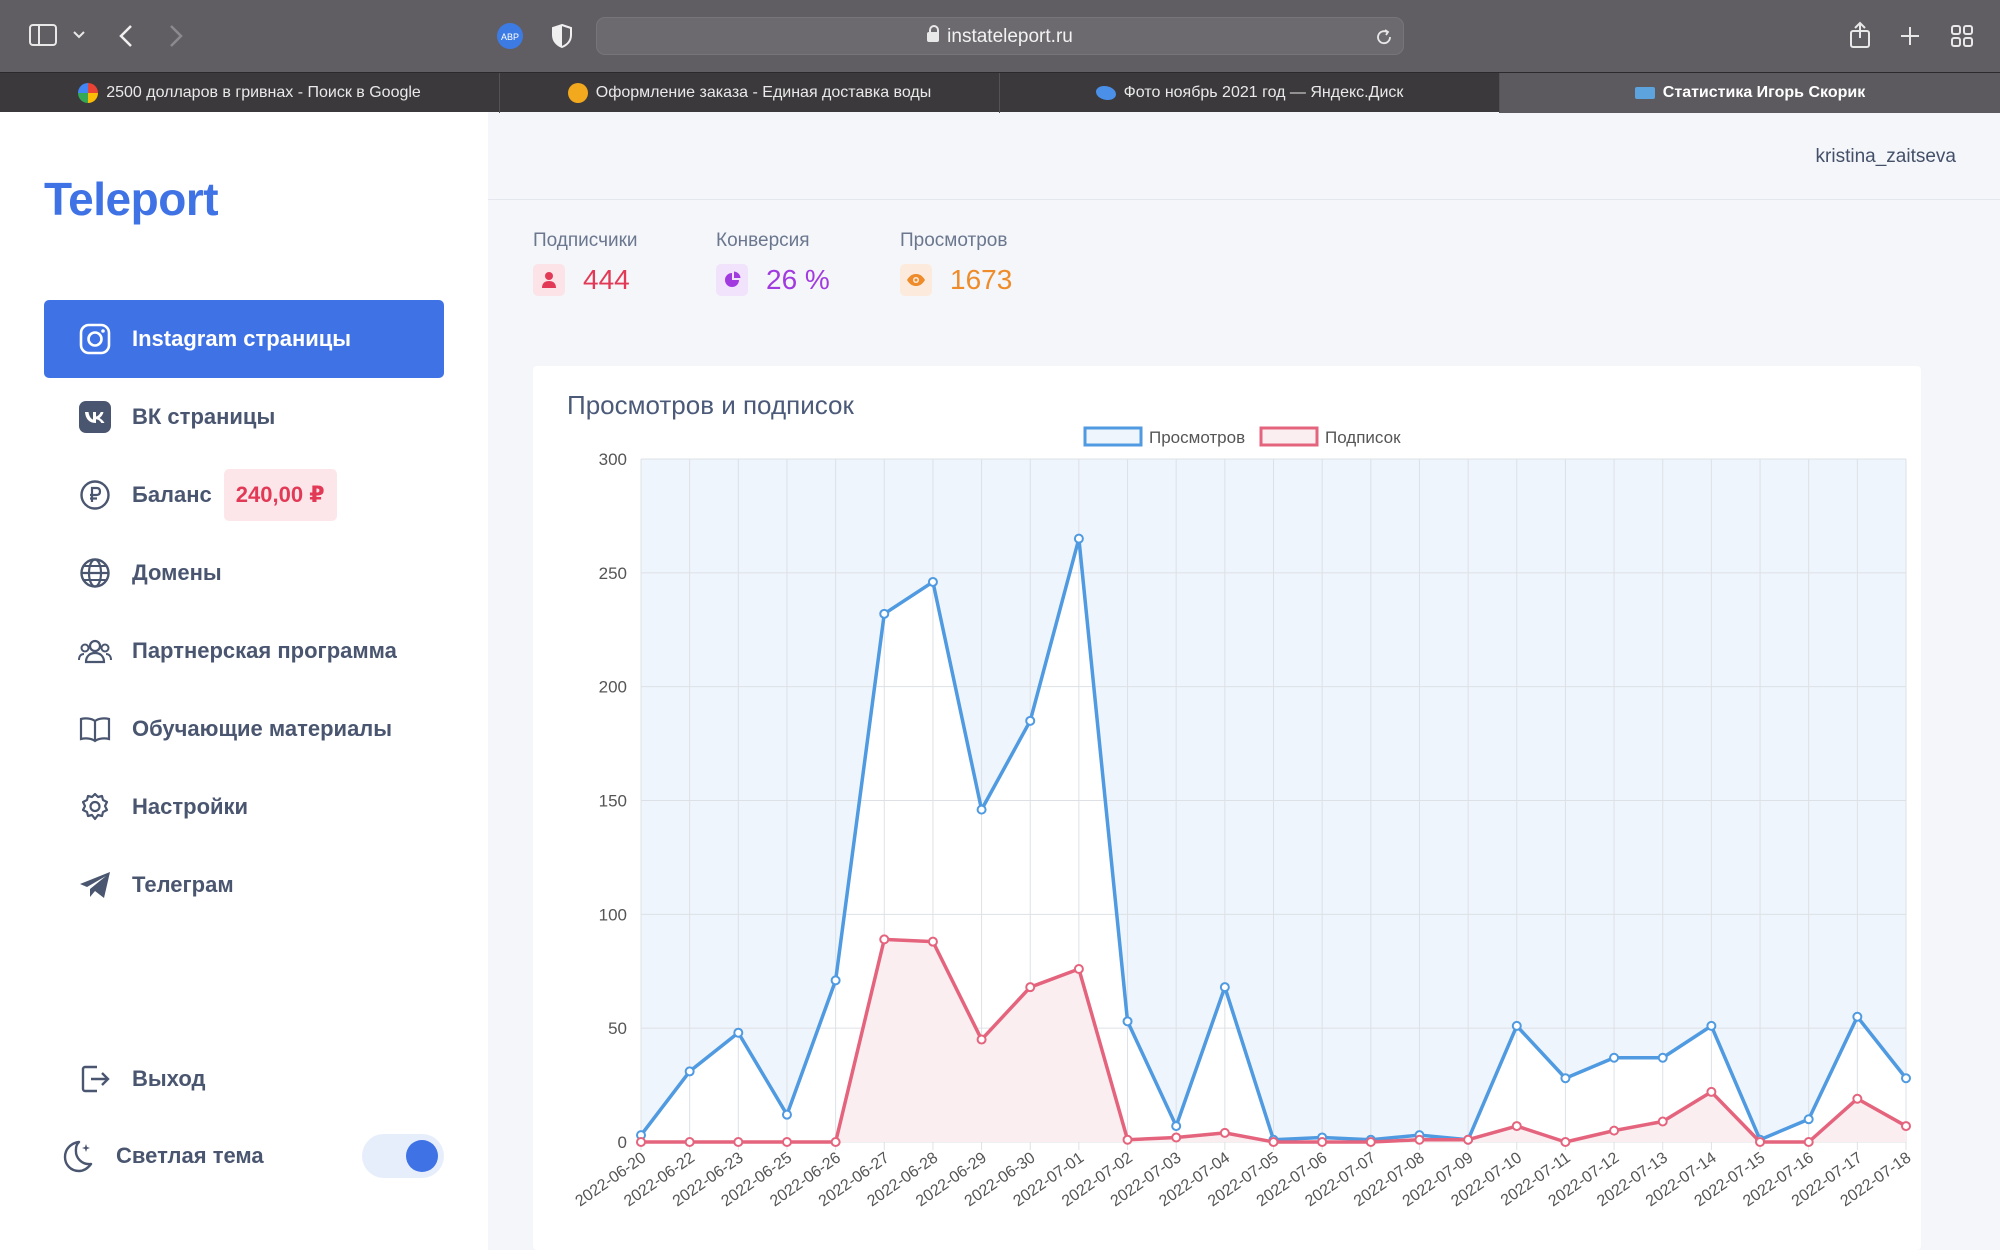 Image resolution: width=2000 pixels, height=1250 pixels. I want to click on sidebar-item-label: Партнерская программа, so click(264, 650).